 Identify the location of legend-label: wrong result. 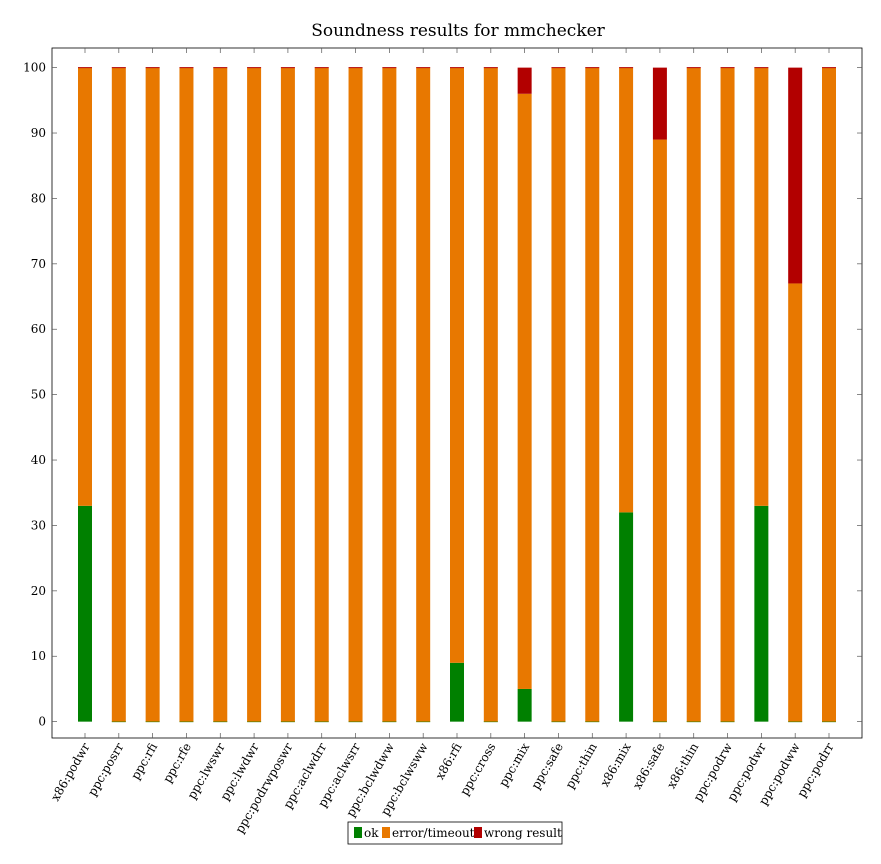
(523, 833).